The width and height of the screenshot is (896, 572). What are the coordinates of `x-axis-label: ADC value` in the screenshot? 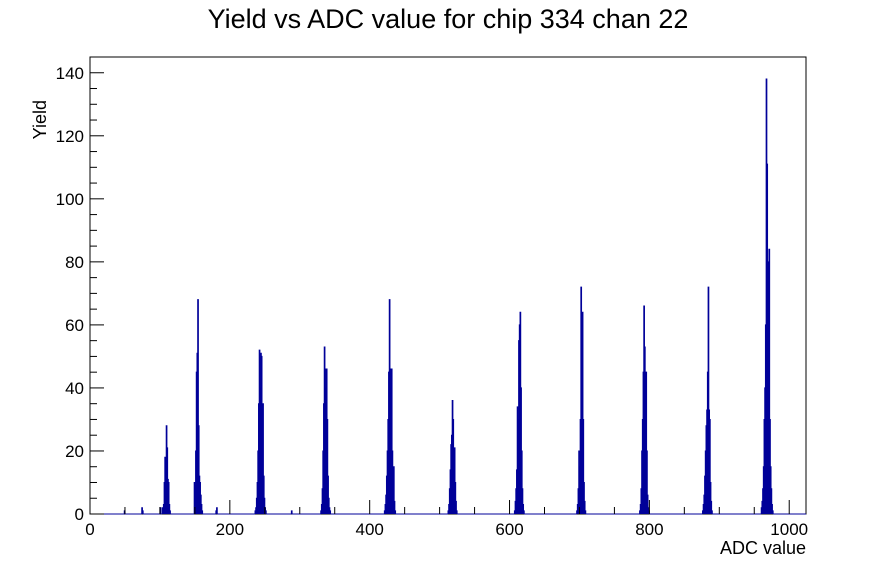 It's located at (763, 548).